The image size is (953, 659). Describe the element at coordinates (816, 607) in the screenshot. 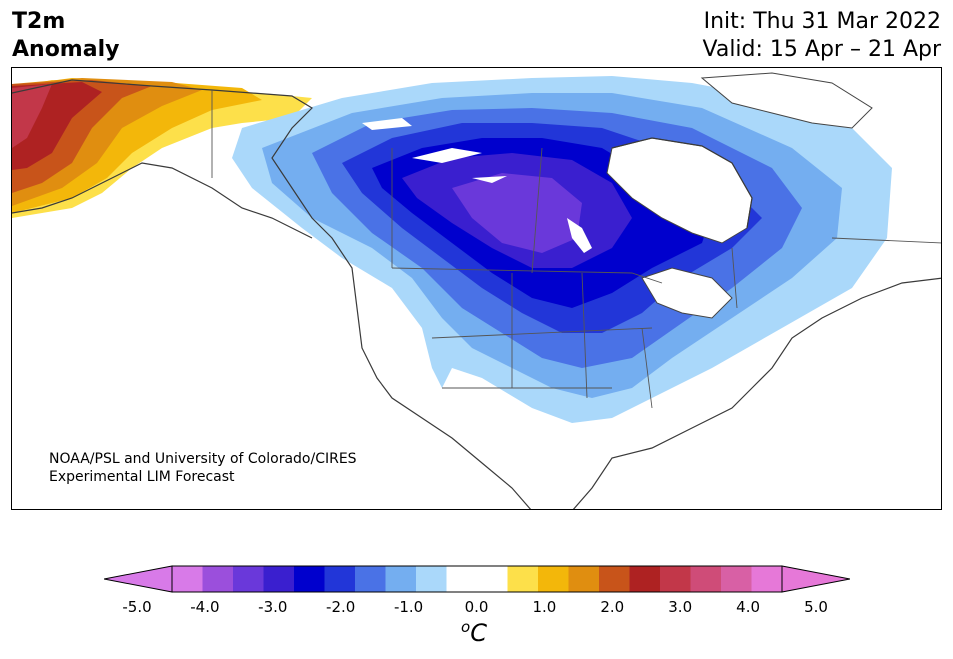

I see `colorbar-tick-label: 5.0` at that location.